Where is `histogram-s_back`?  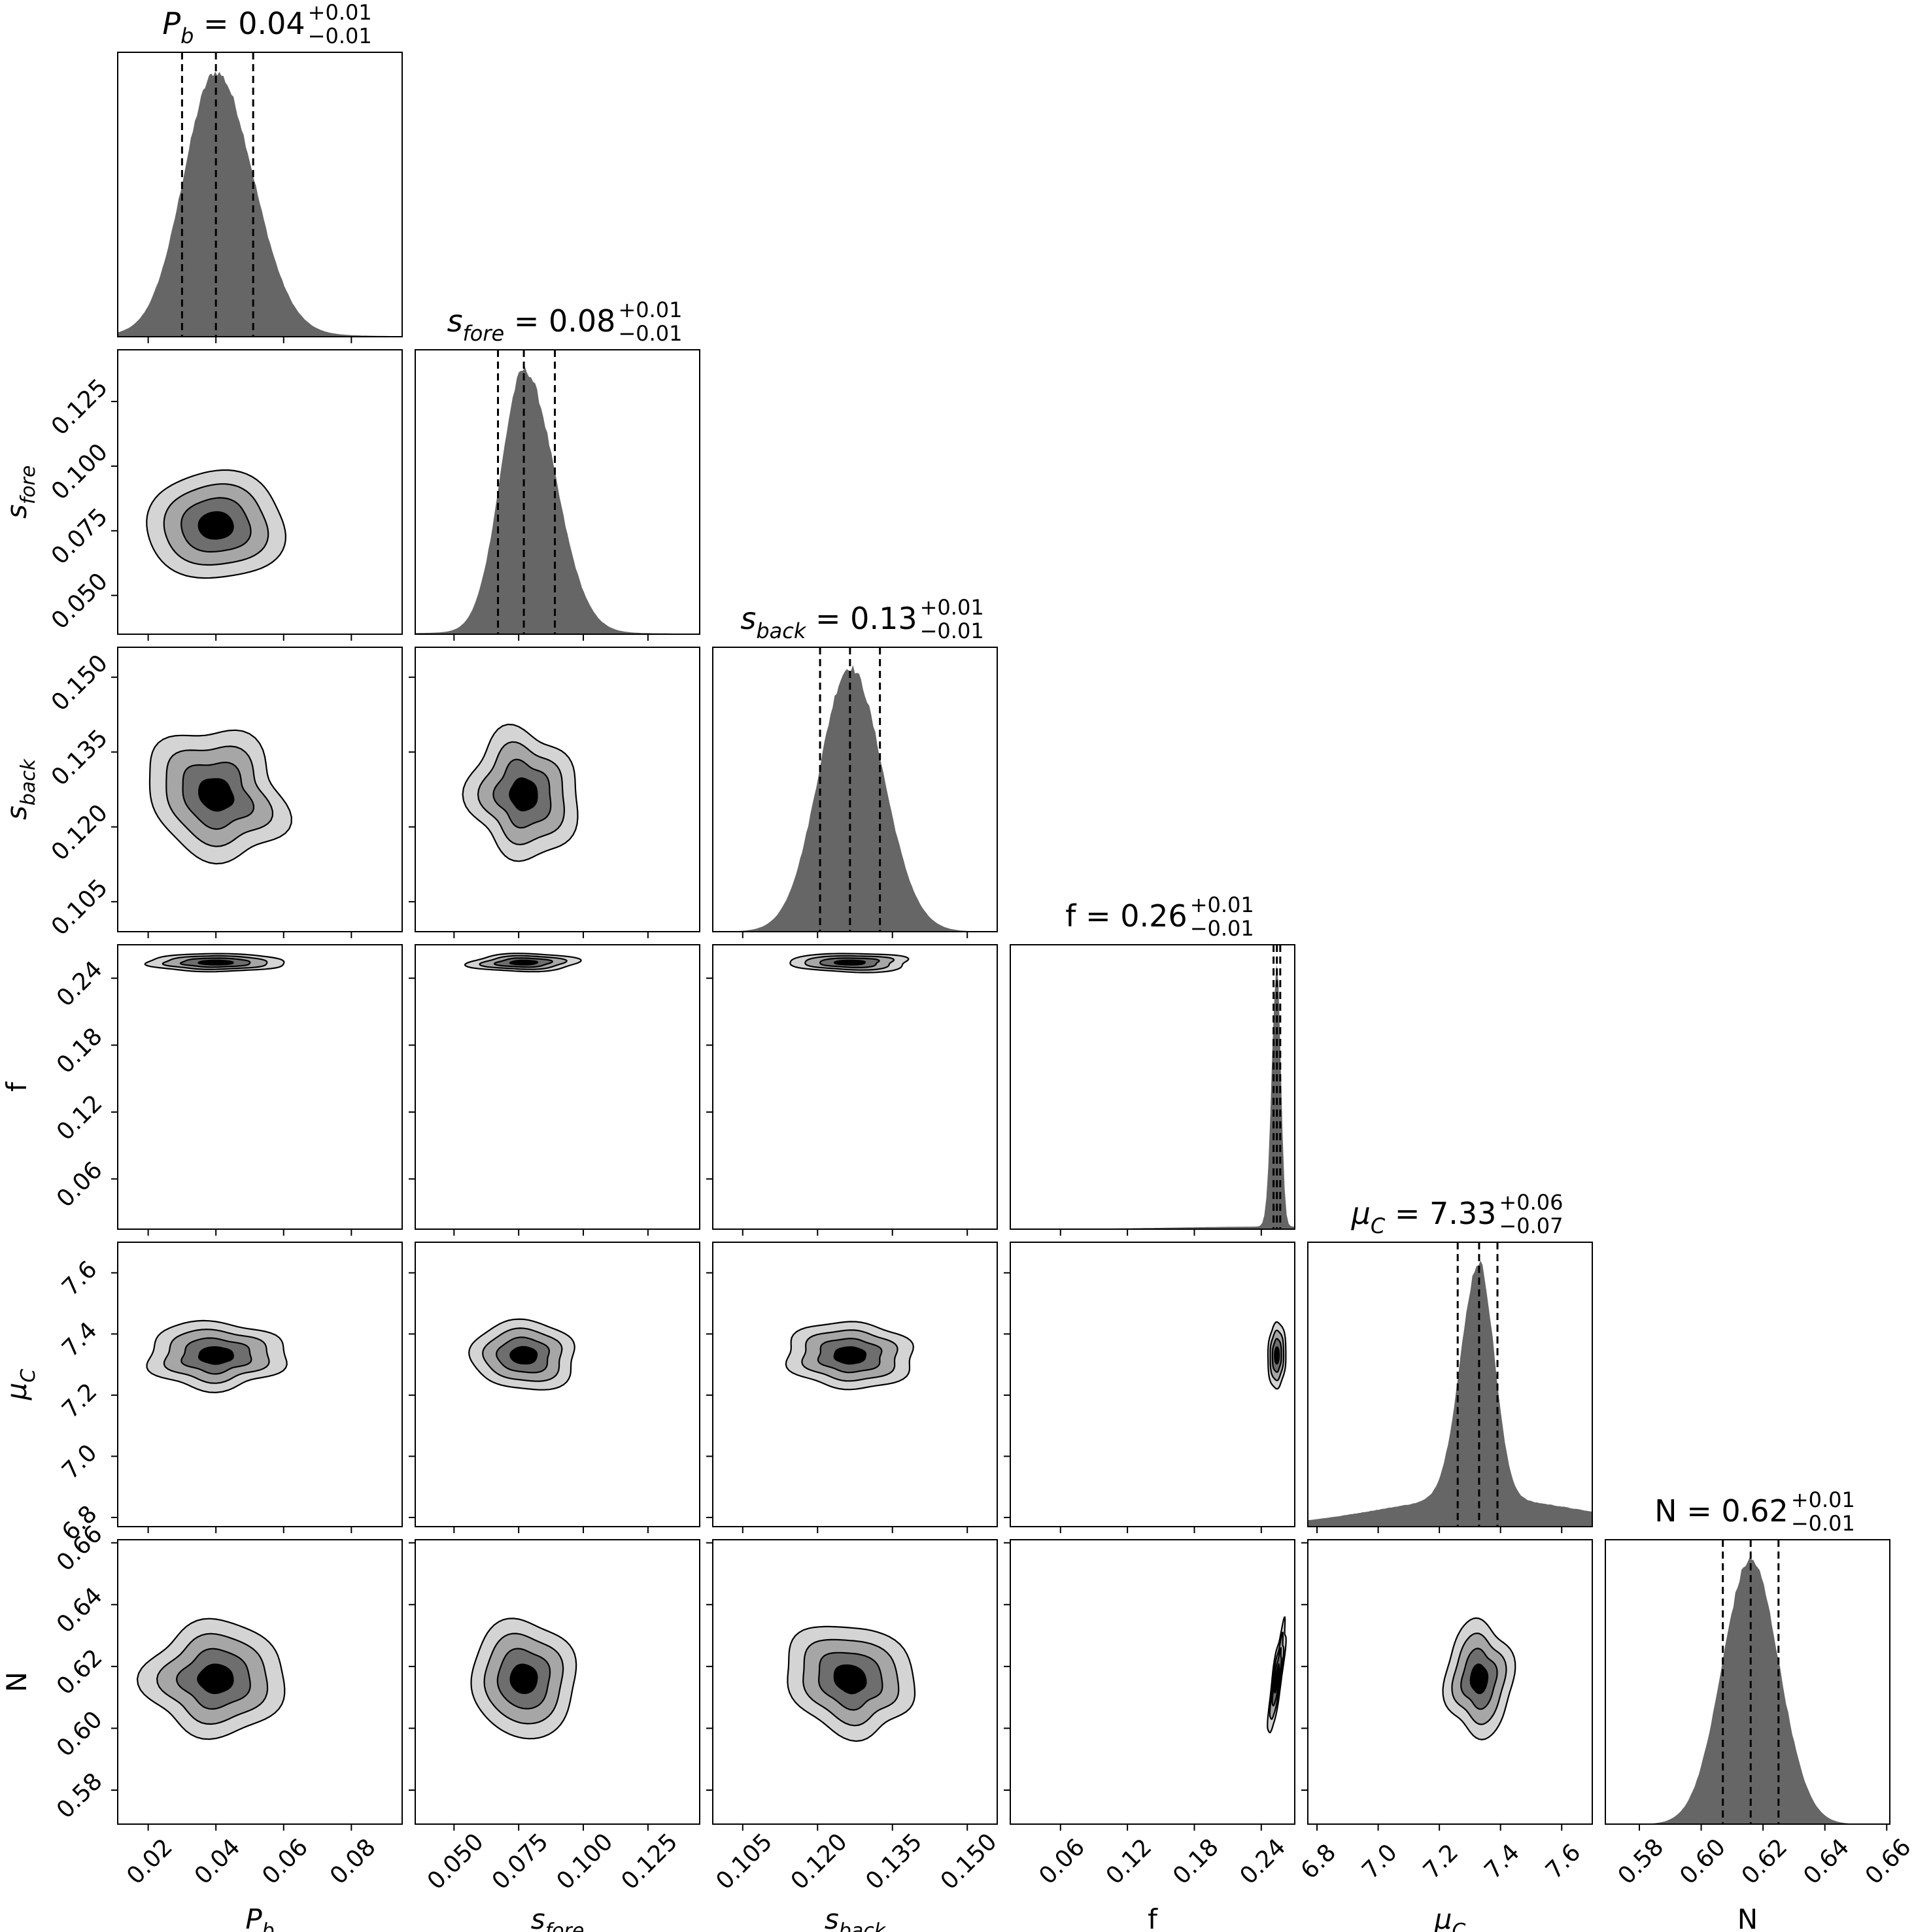 histogram-s_back is located at coordinates (855, 798).